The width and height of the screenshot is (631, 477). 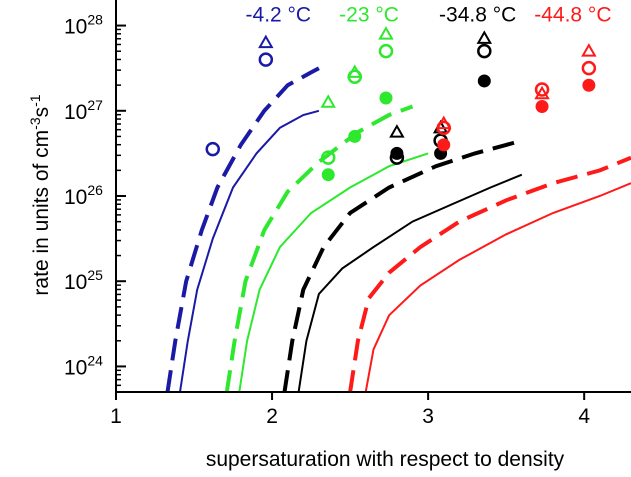 I want to click on y-axis-title-exp1: -3, so click(x=35, y=123).